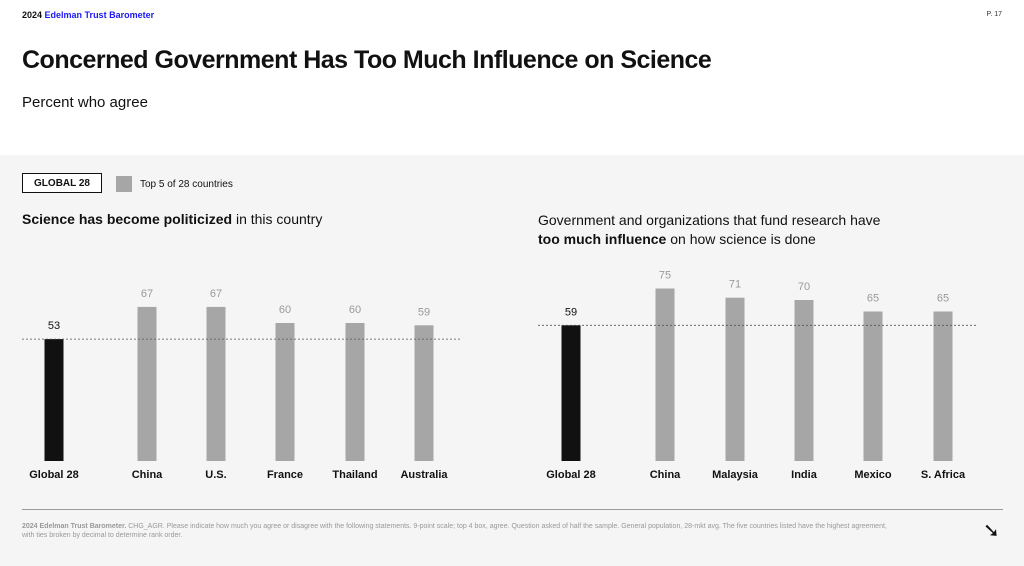 Image resolution: width=1024 pixels, height=566 pixels. What do you see at coordinates (85, 102) in the screenshot?
I see `page-subtitle: Percent who agree` at bounding box center [85, 102].